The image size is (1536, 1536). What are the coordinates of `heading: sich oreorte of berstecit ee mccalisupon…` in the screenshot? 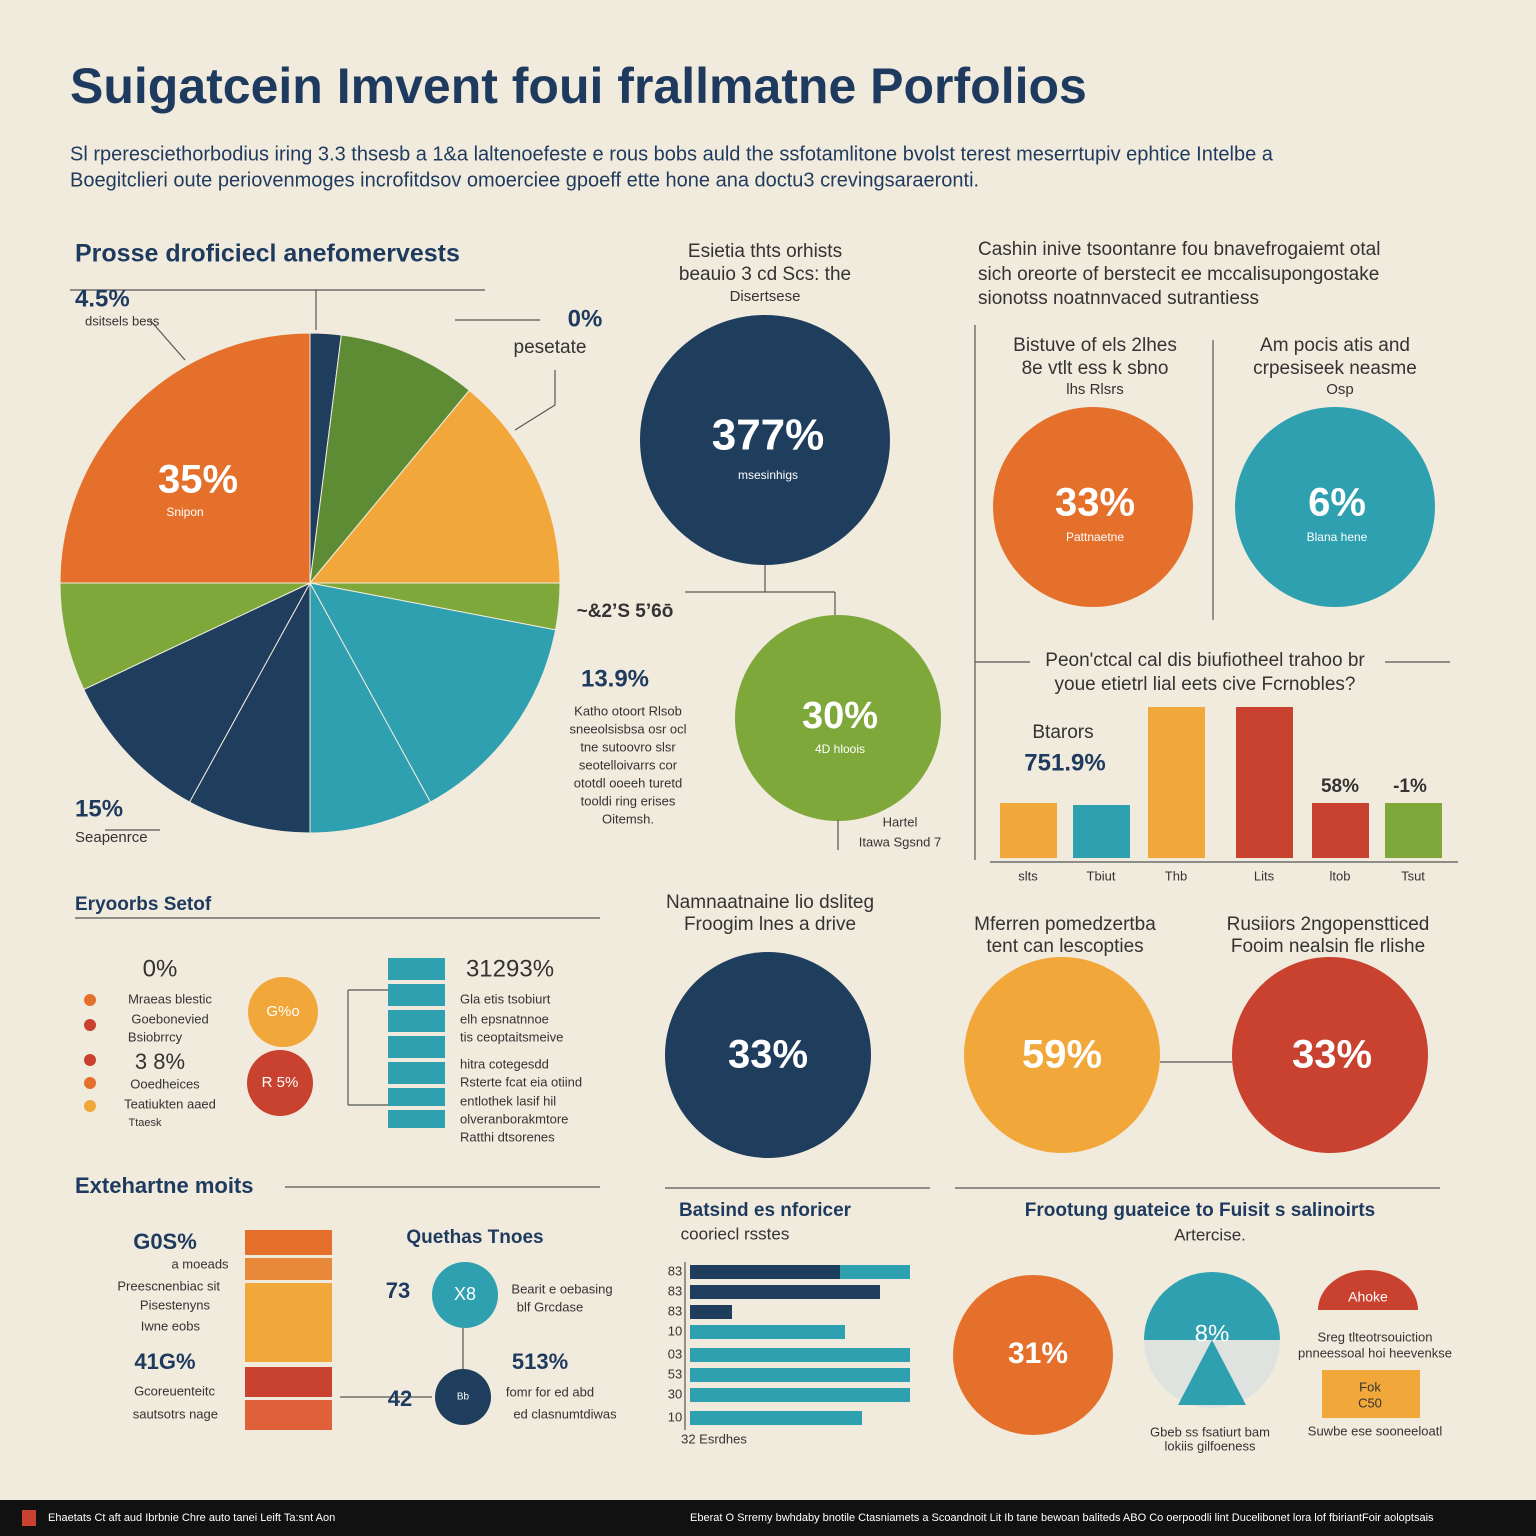 It's located at (1178, 274).